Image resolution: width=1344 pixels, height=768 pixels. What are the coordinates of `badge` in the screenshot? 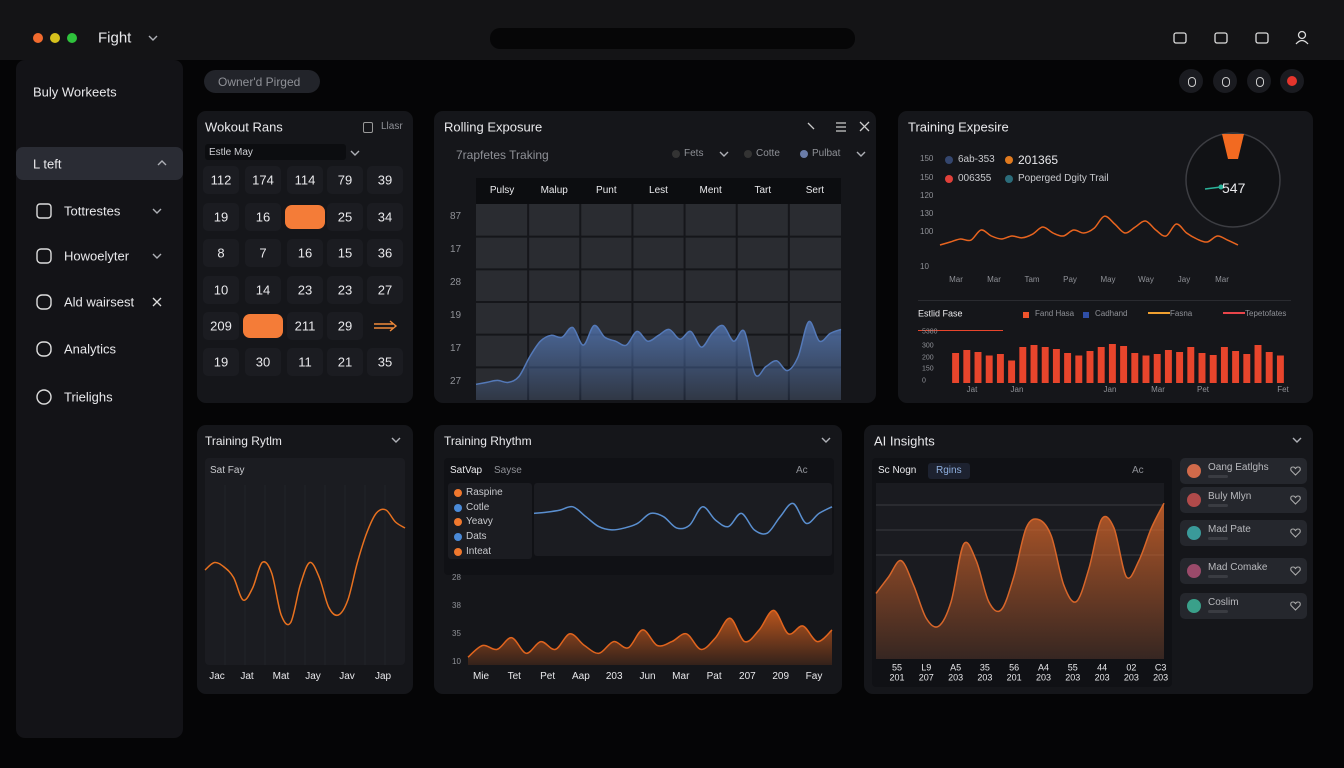 It's located at (262, 81).